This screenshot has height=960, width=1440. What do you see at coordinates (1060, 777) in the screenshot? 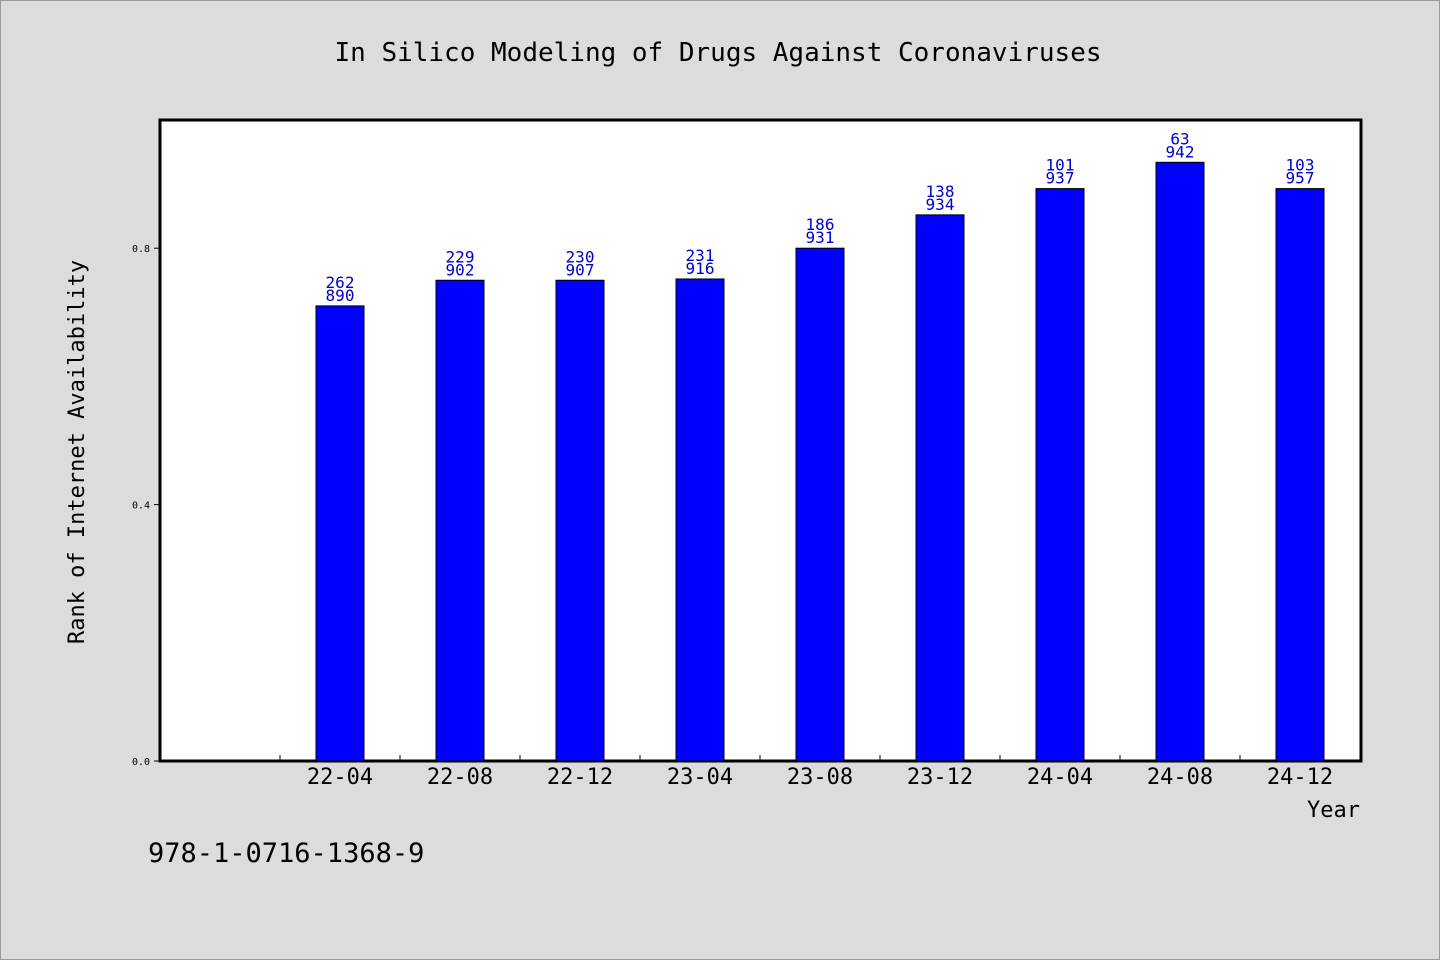
I see `x-tick-label: 24-04` at bounding box center [1060, 777].